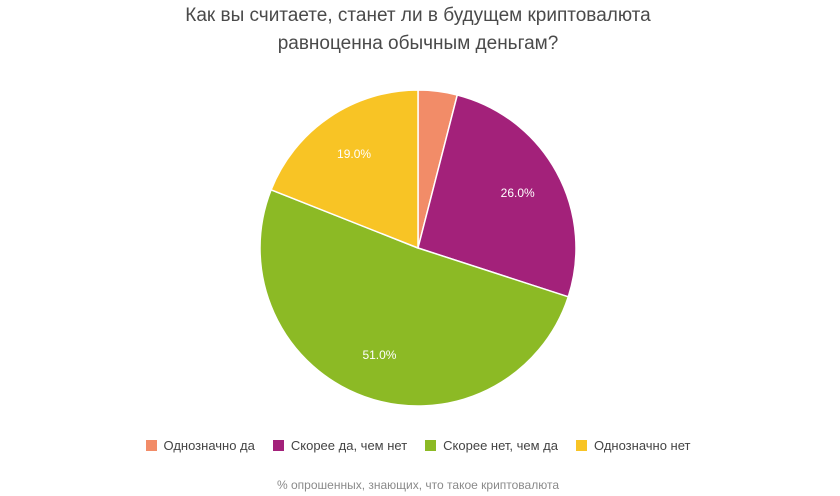  What do you see at coordinates (354, 154) in the screenshot?
I see `pie-value-label: 19.0%` at bounding box center [354, 154].